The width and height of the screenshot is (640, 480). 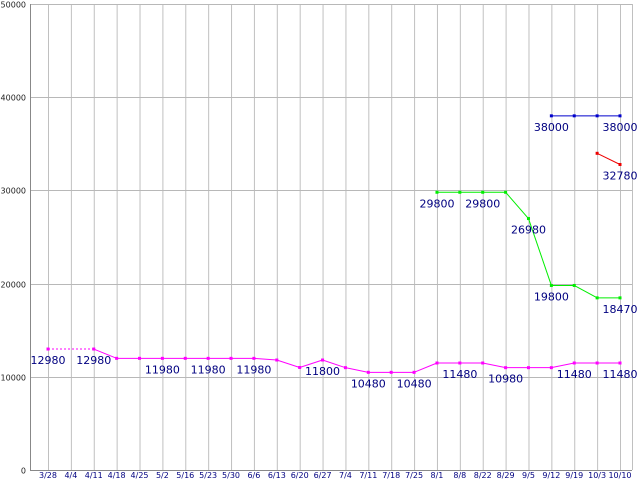 What do you see at coordinates (48, 360) in the screenshot?
I see `data-label: 12980` at bounding box center [48, 360].